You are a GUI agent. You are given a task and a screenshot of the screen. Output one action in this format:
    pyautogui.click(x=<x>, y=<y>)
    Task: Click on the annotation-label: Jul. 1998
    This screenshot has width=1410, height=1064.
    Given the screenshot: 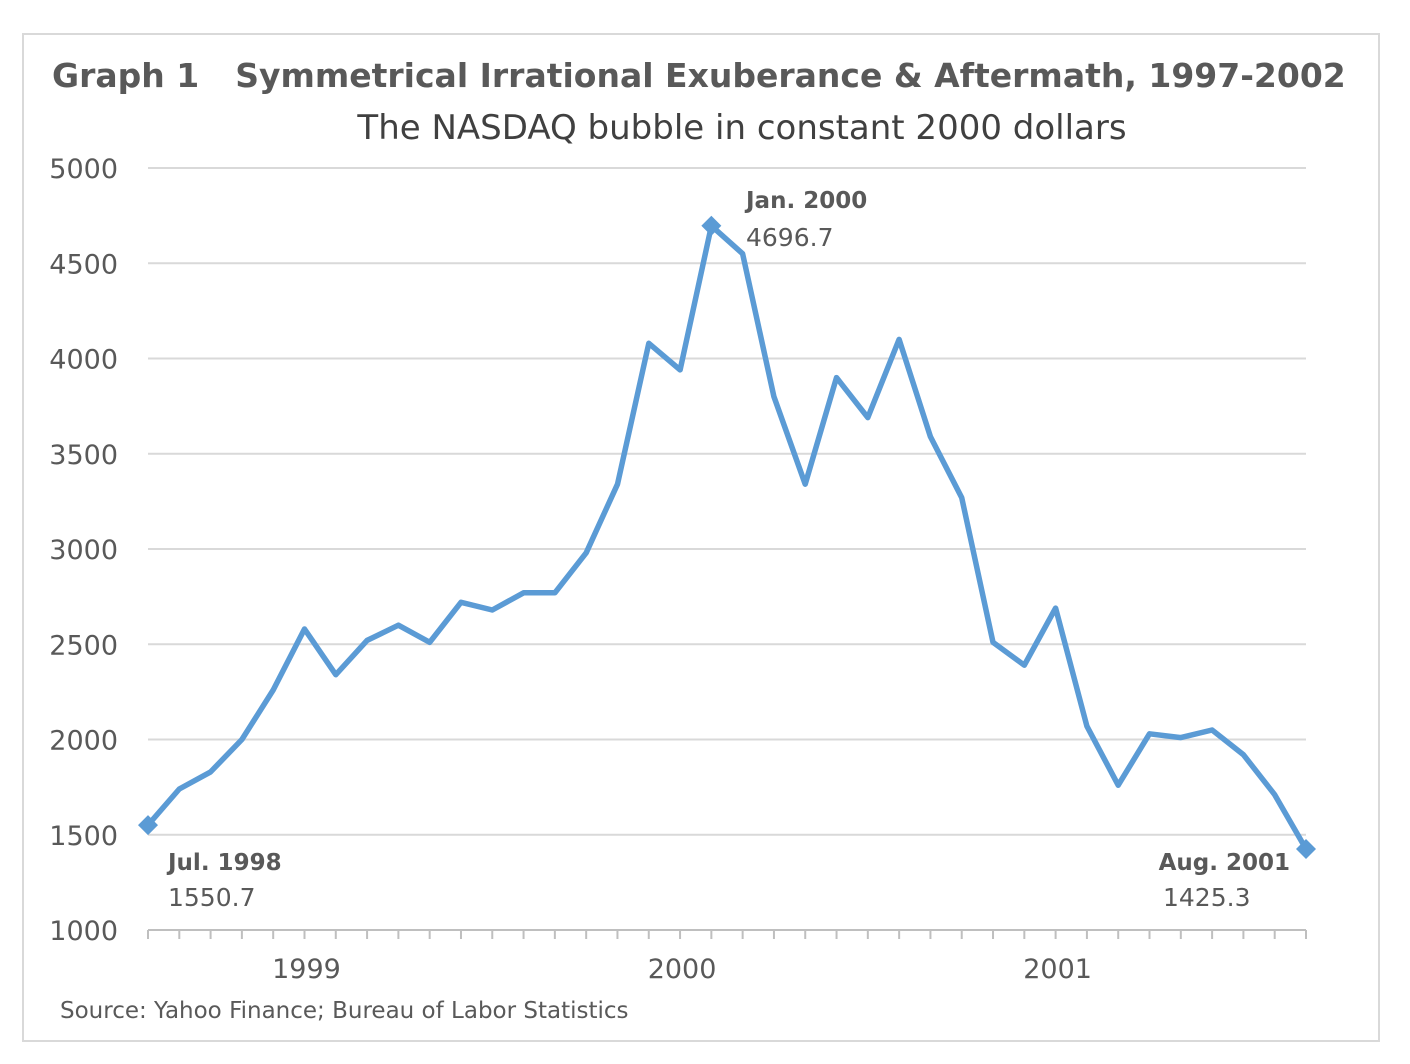 What is the action you would take?
    pyautogui.click(x=224, y=863)
    